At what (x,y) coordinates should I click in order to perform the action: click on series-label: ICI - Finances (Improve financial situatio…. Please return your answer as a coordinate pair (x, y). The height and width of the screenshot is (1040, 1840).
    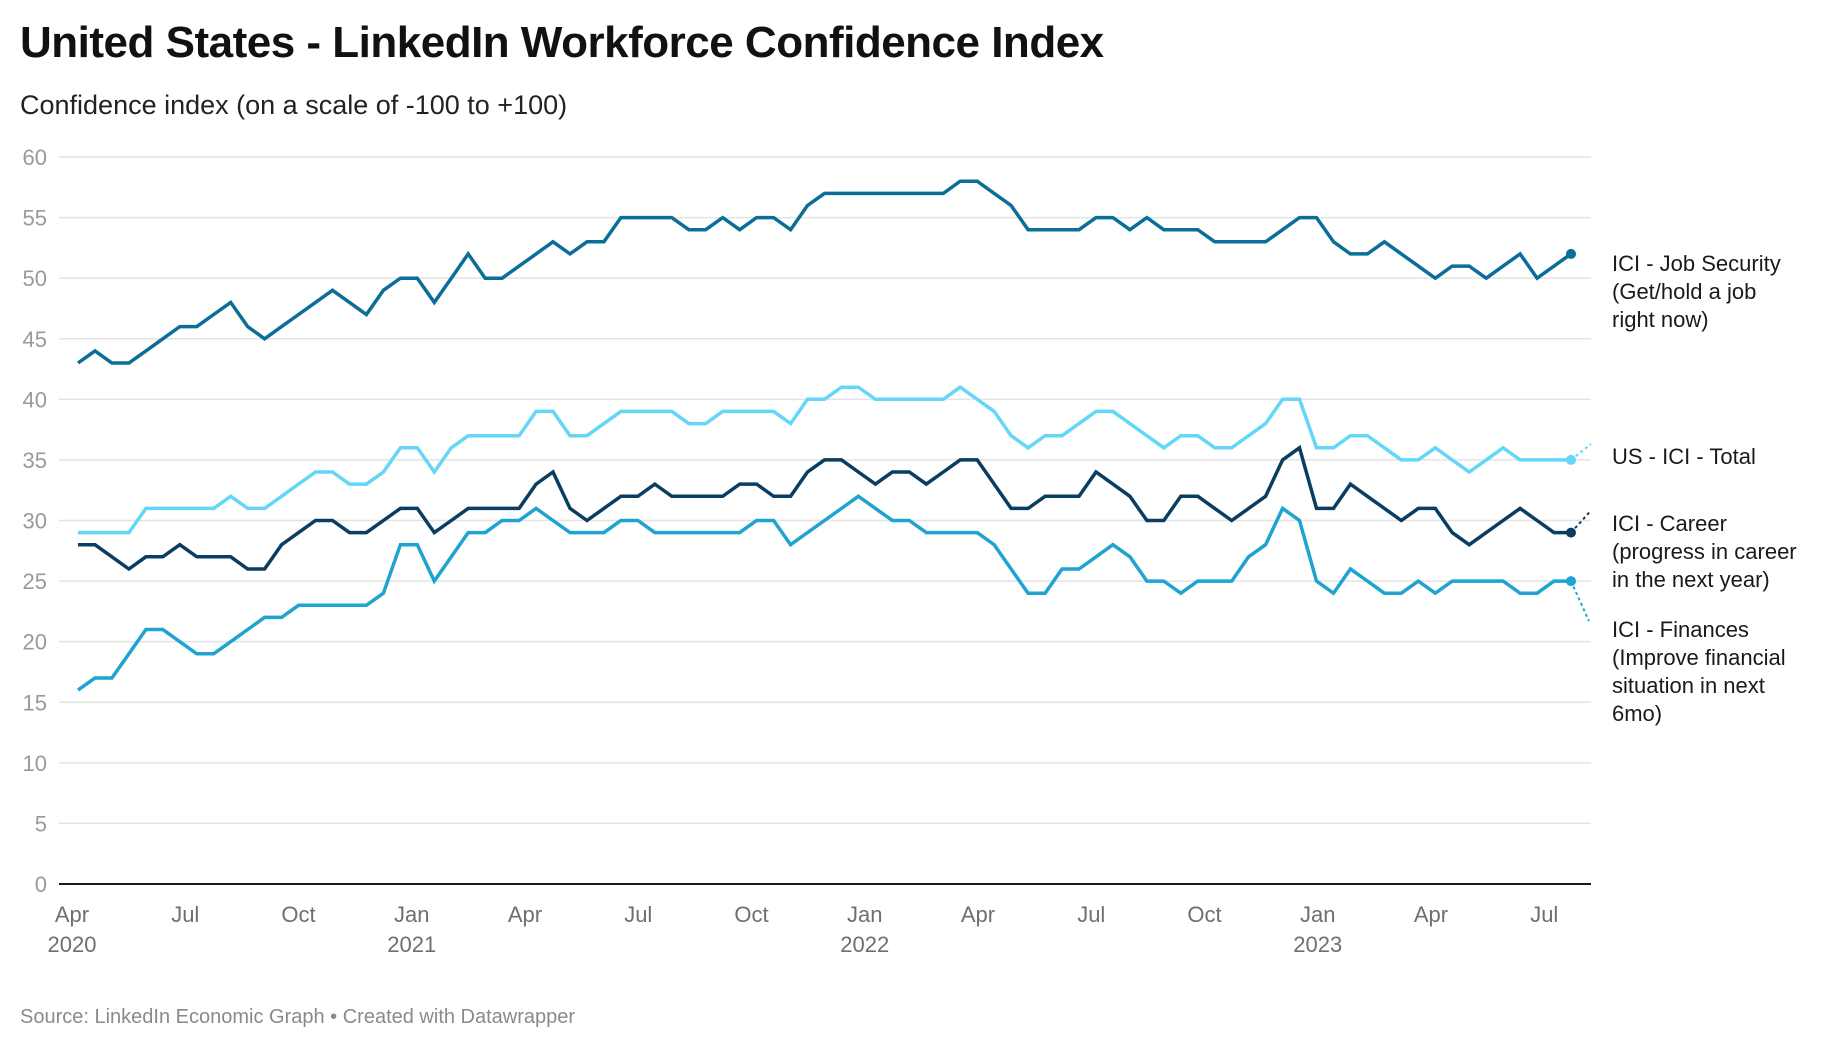
    Looking at the image, I should click on (1699, 672).